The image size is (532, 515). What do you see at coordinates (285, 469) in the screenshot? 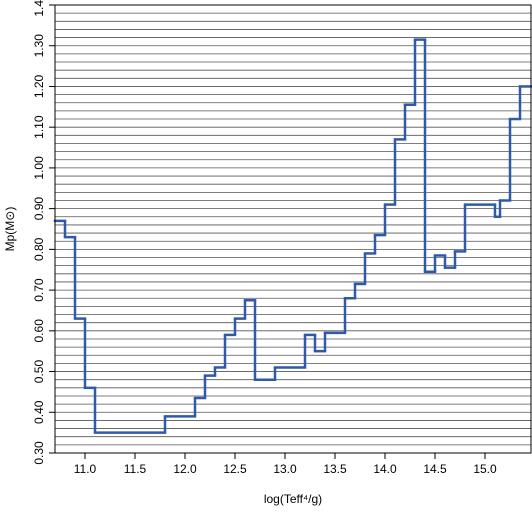
I see `x-tick-label: 13.0` at bounding box center [285, 469].